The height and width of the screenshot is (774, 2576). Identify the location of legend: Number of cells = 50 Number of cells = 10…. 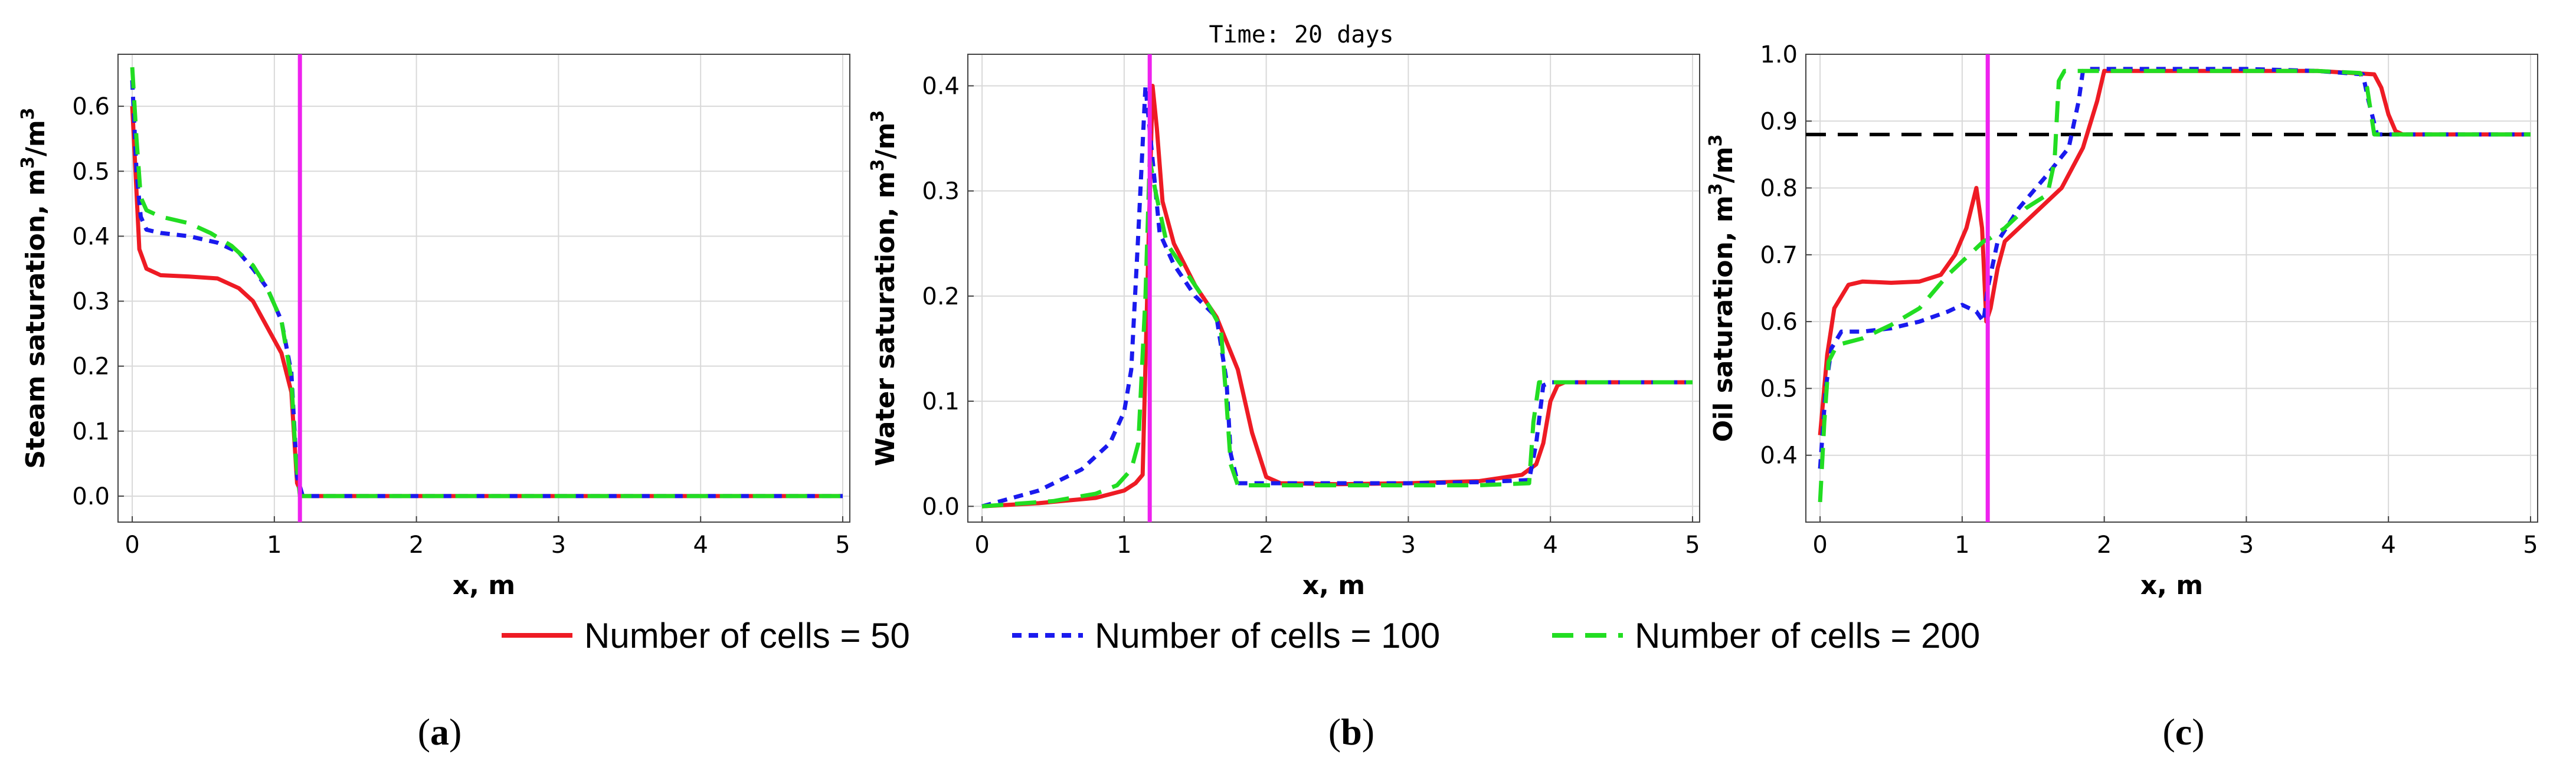
(1241, 635).